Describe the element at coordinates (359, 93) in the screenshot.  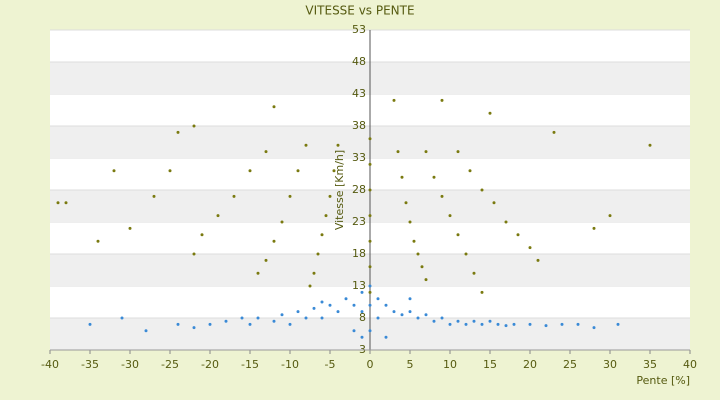
I see `y-tick-label: 43` at that location.